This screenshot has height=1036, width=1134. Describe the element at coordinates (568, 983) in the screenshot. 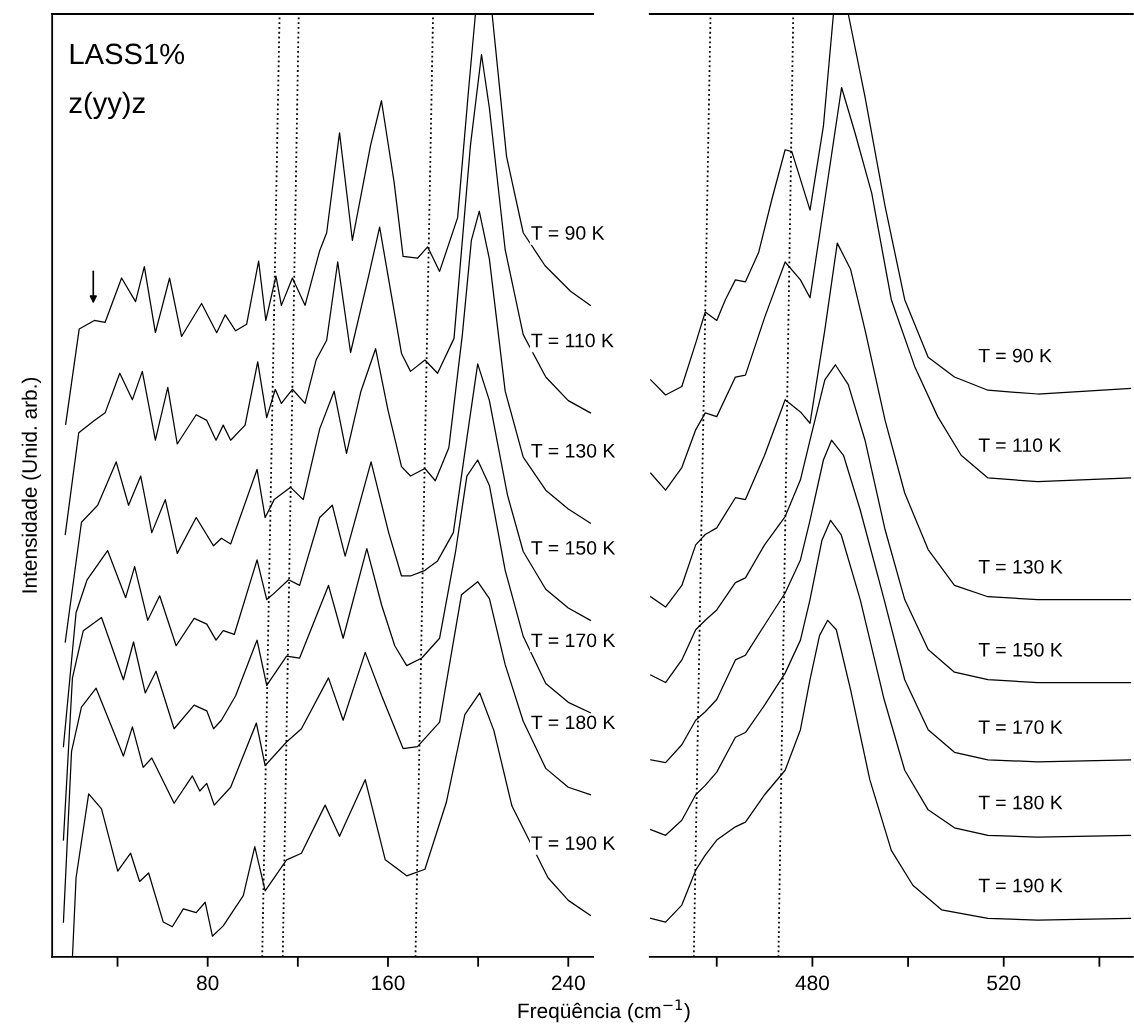

I see `x-tick-label: 240` at that location.